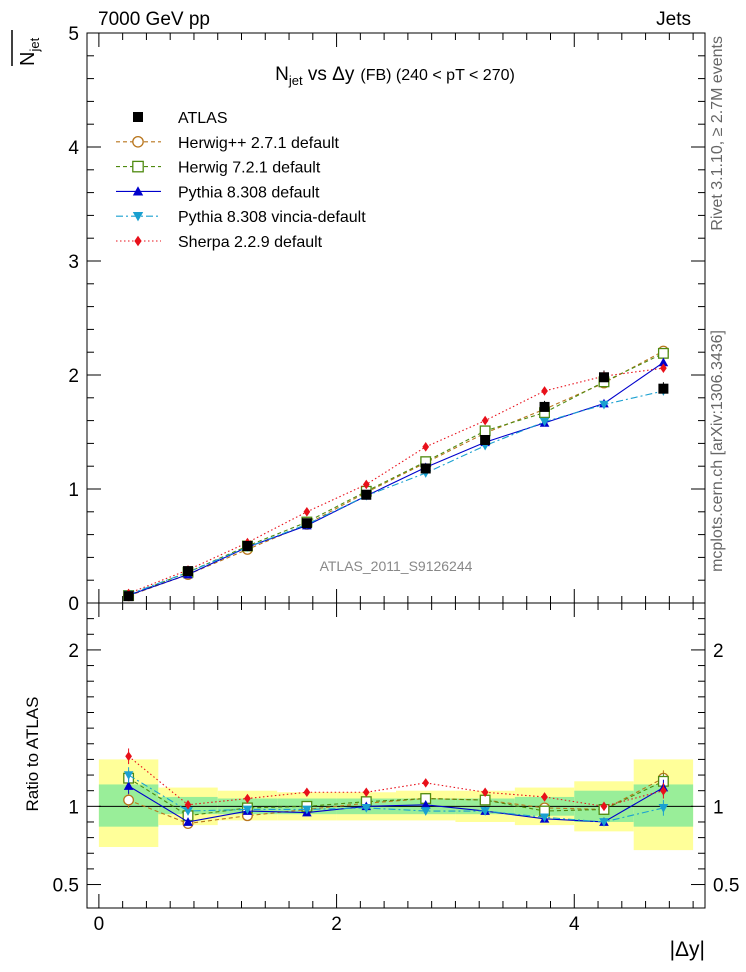  Describe the element at coordinates (32, 754) in the screenshot. I see `ratio-ylabel: Ratio to ATLAS` at that location.